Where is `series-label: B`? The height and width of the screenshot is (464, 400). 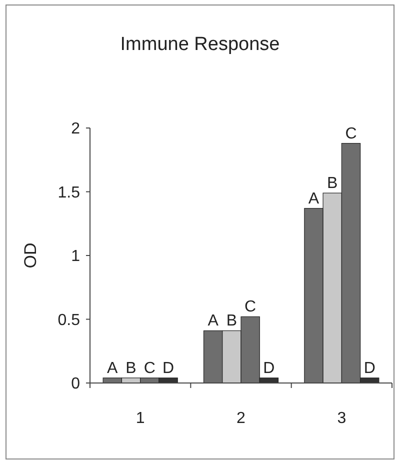
series-label: B is located at coordinates (131, 368).